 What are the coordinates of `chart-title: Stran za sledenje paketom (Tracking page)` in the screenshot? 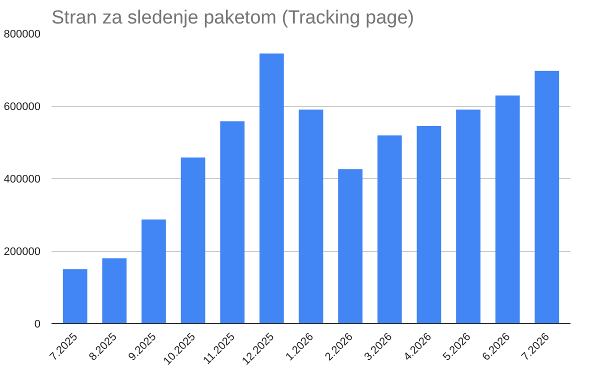 It's located at (233, 18).